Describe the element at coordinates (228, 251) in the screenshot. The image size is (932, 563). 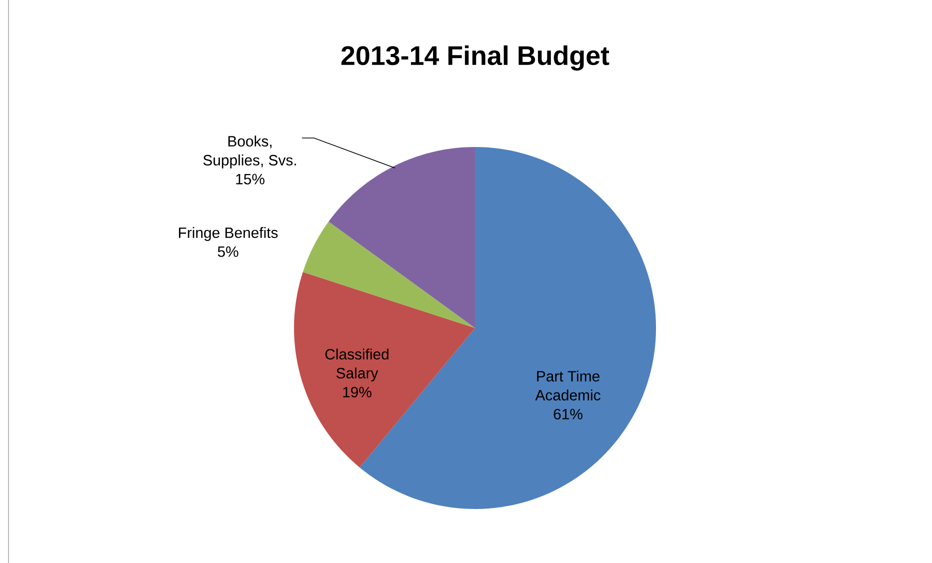
I see `data-label: 5%` at that location.